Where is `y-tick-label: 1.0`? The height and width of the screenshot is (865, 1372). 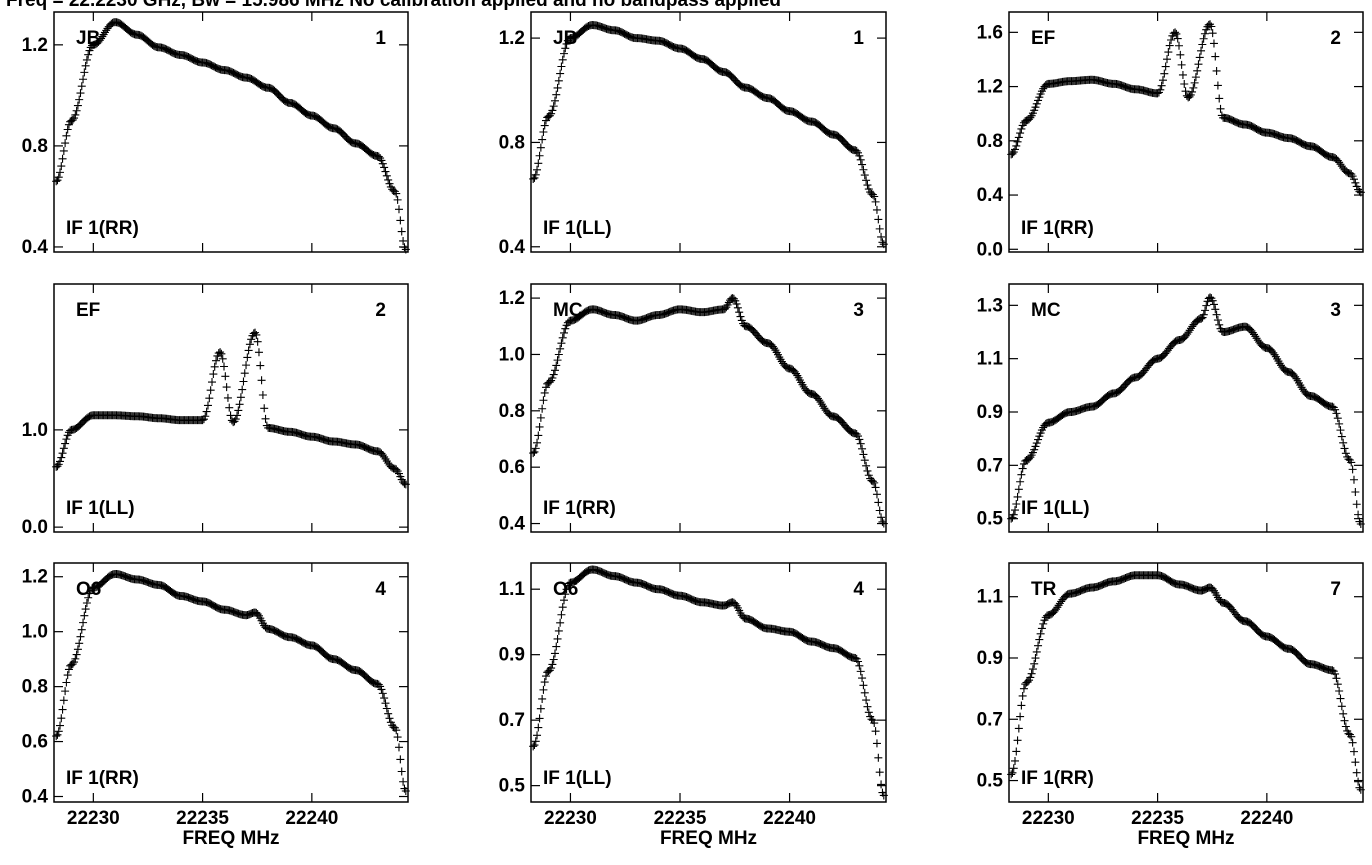 y-tick-label: 1.0 is located at coordinates (35, 632).